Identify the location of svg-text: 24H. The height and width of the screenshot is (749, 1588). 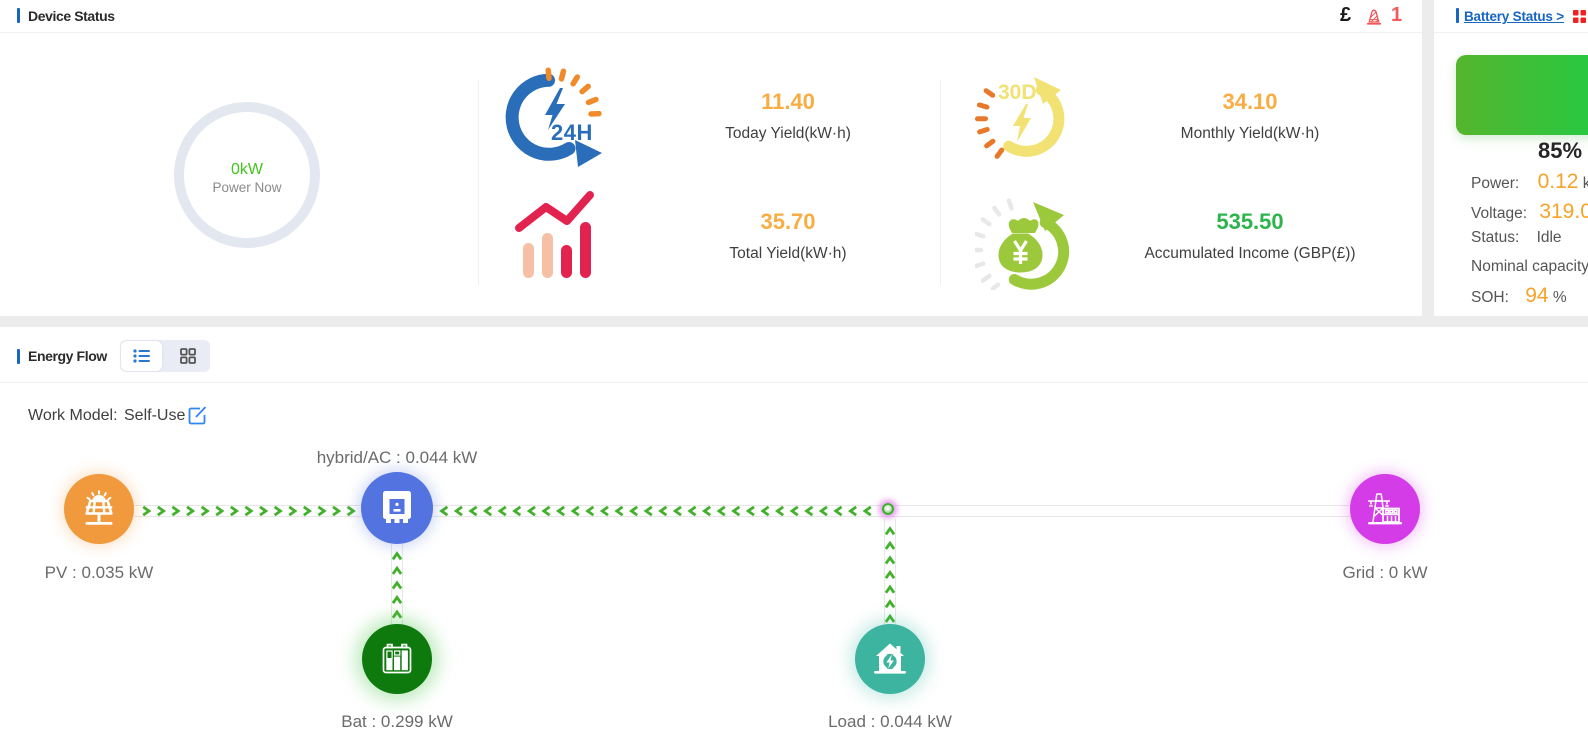
(572, 132).